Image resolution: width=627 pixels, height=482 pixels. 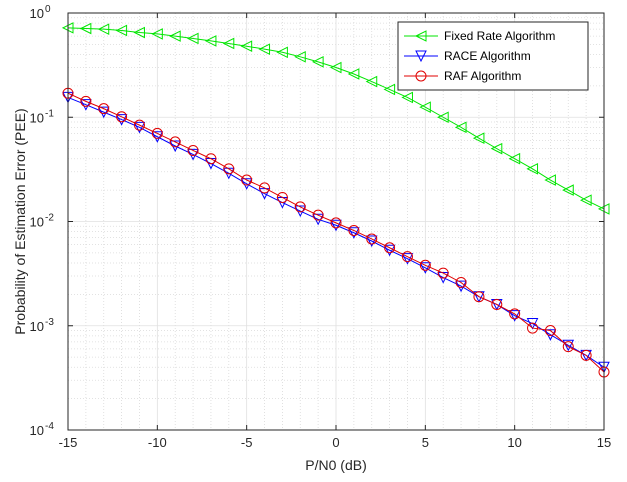 What do you see at coordinates (20, 221) in the screenshot?
I see `y-axis-label: Probability of Estimation Error (PEE)` at bounding box center [20, 221].